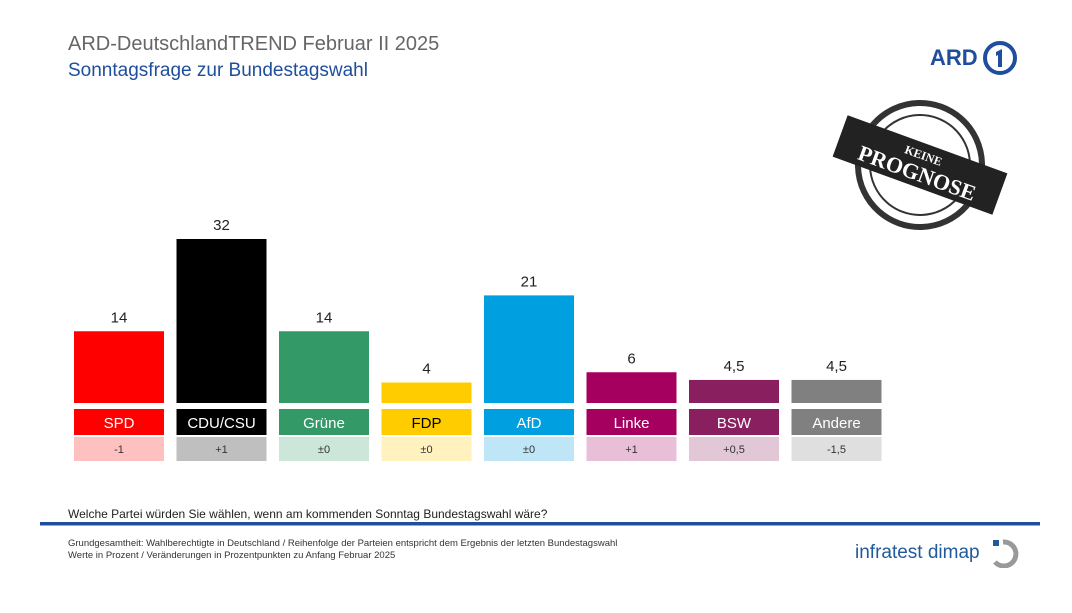  I want to click on data-label: 6, so click(631, 358).